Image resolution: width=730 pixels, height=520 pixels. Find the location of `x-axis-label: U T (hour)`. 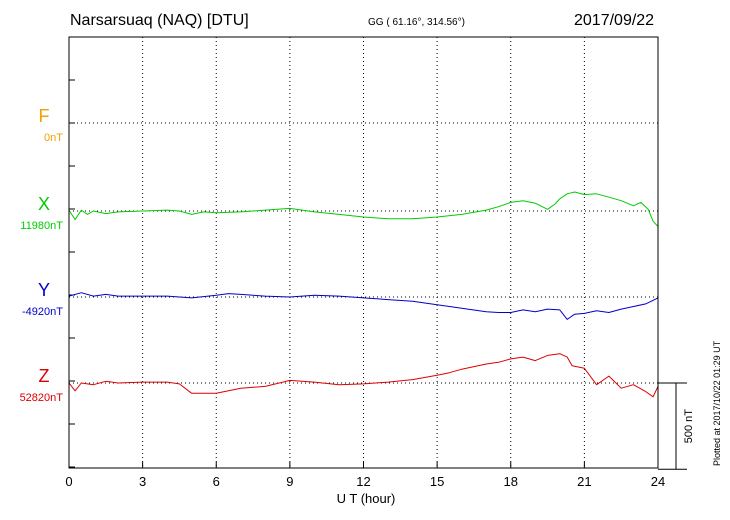

x-axis-label: U T (hour) is located at coordinates (366, 498).